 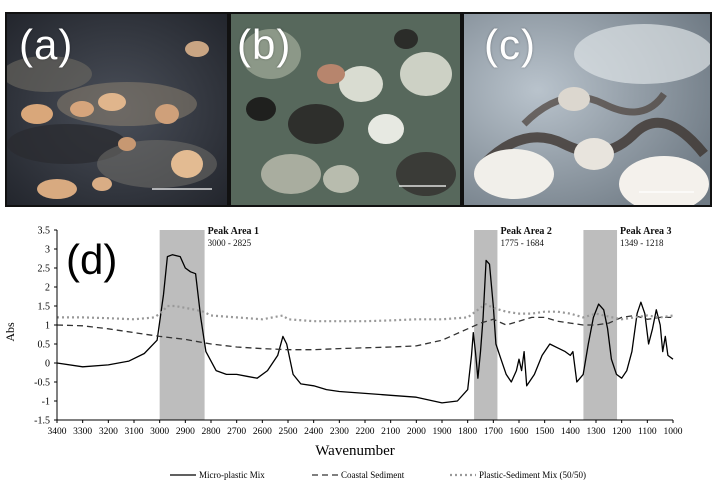 What do you see at coordinates (647, 432) in the screenshot?
I see `x-tick-label: 1100` at bounding box center [647, 432].